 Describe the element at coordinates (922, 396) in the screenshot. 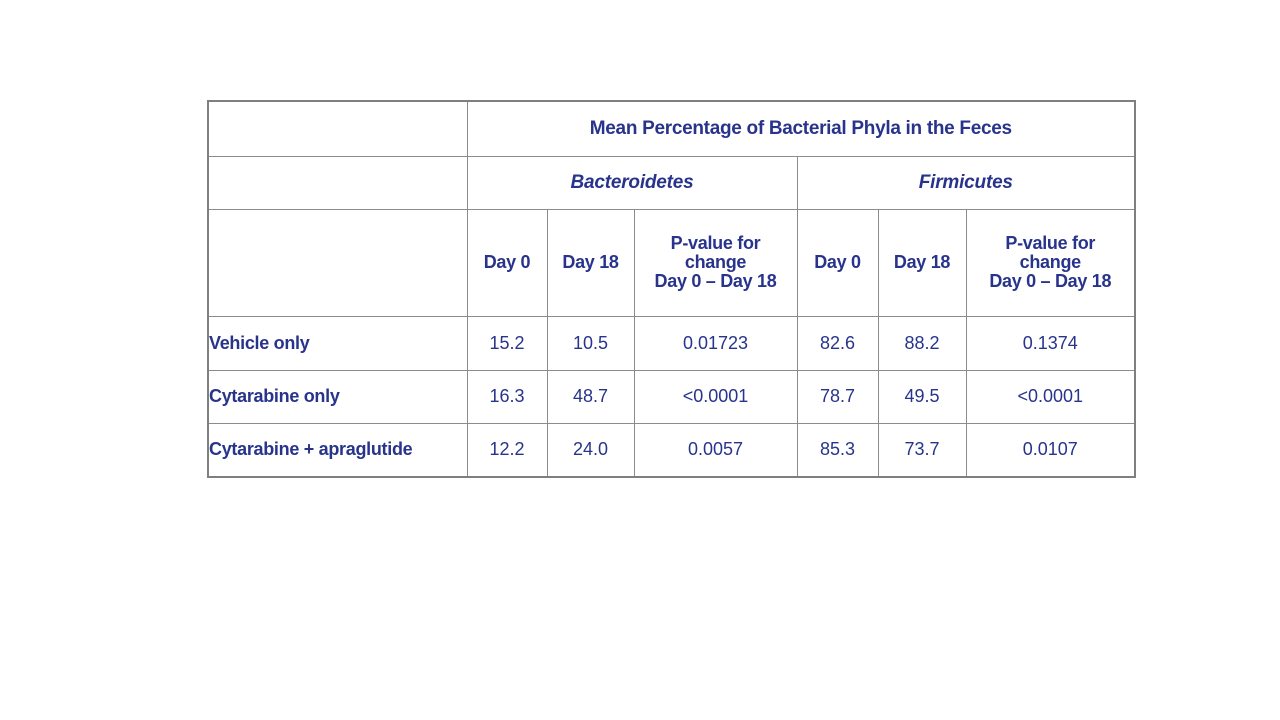

I see `data-cell: 49.5` at that location.